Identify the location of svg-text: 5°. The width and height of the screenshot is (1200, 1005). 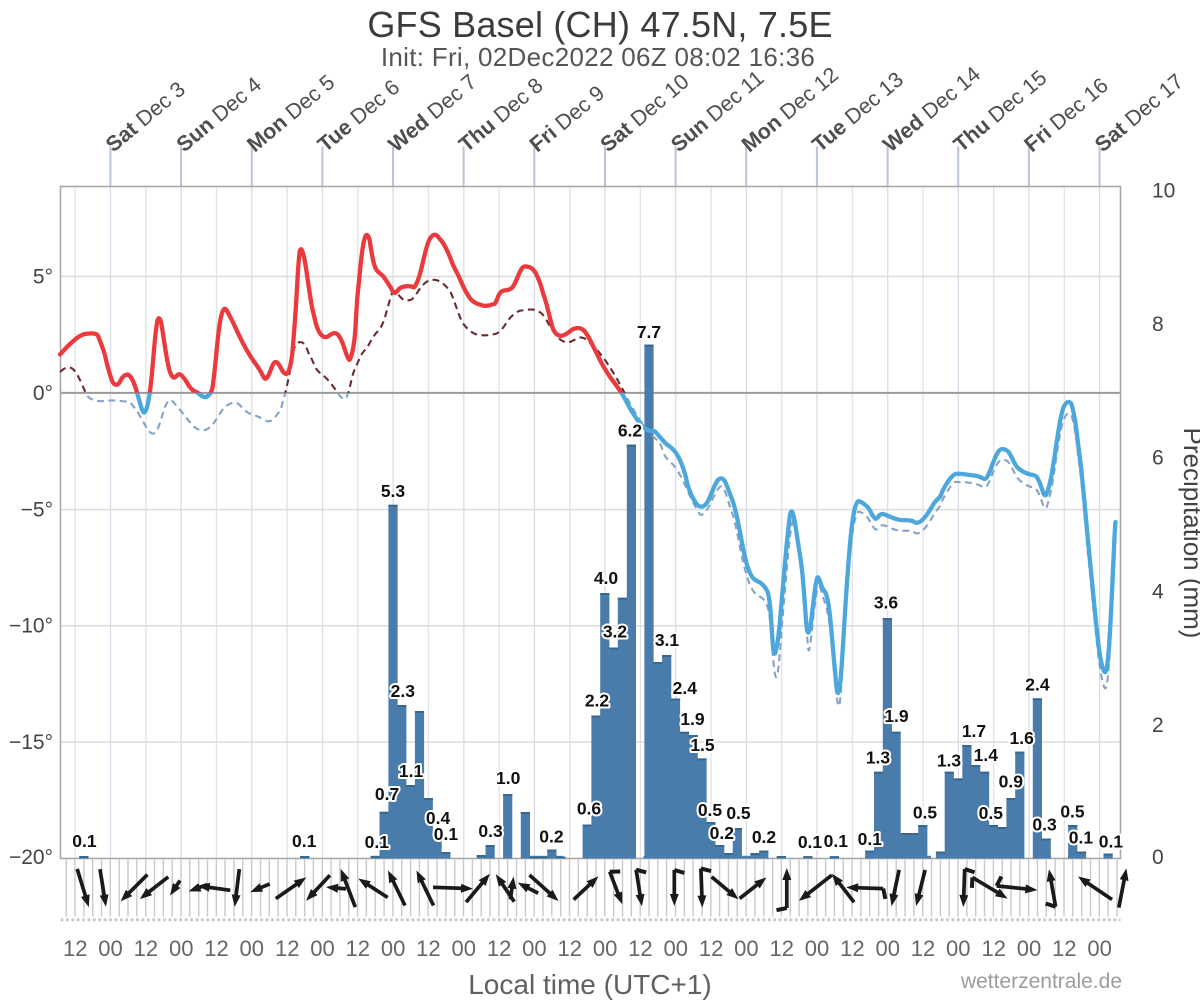
(43, 277).